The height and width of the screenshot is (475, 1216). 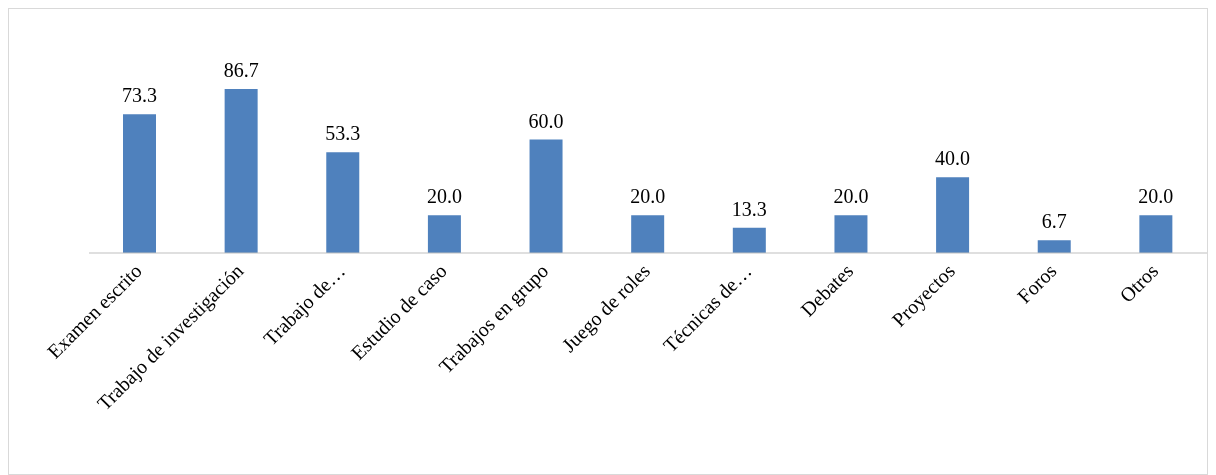 I want to click on data-label: 53.3, so click(x=343, y=133).